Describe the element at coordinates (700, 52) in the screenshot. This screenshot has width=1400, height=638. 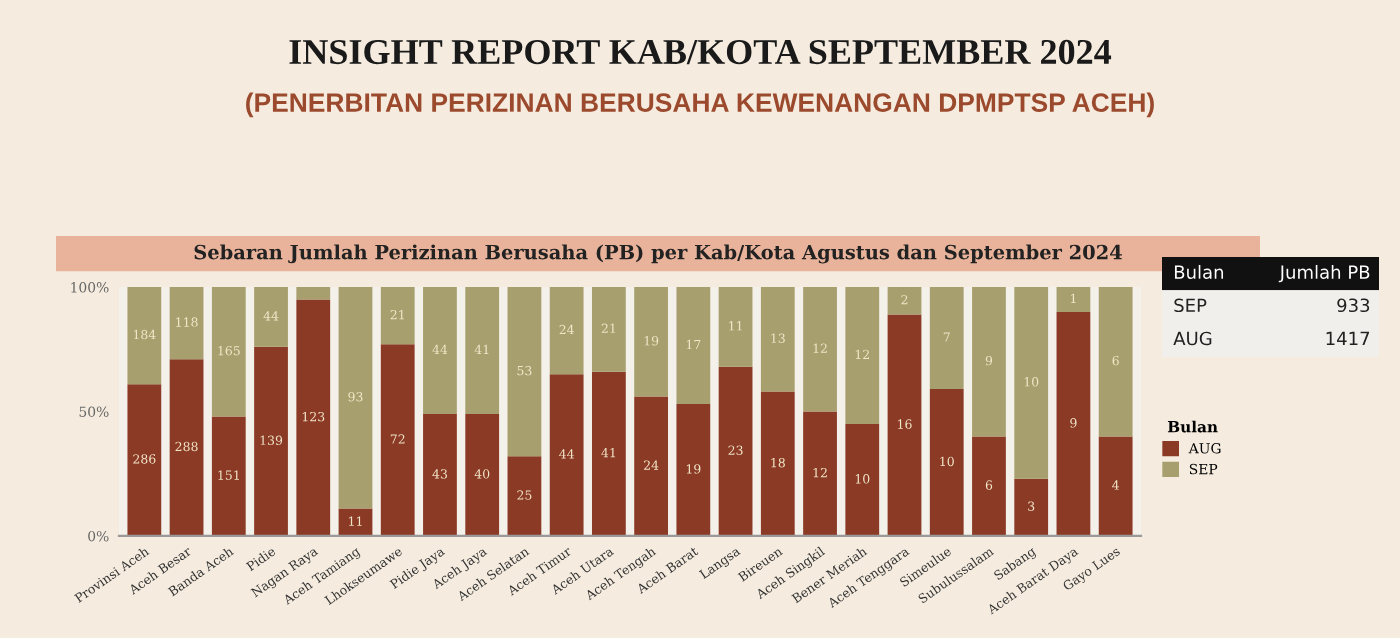
I see `chart-title: INSIGHT REPORT KAB/KOTA SEPTEMBER 2024` at that location.